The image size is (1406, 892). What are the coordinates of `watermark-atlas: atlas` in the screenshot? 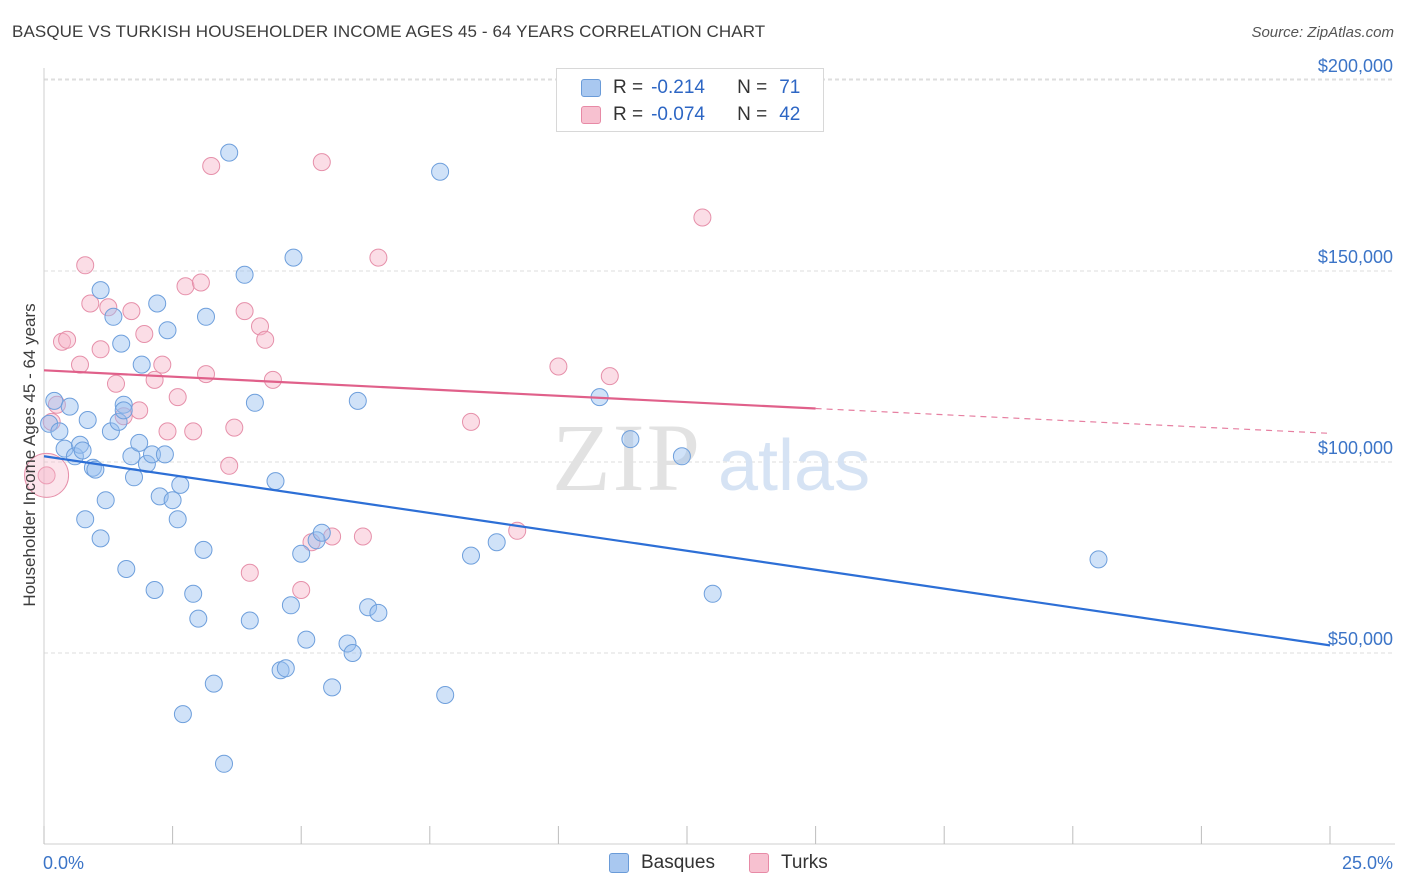 It's located at (794, 466).